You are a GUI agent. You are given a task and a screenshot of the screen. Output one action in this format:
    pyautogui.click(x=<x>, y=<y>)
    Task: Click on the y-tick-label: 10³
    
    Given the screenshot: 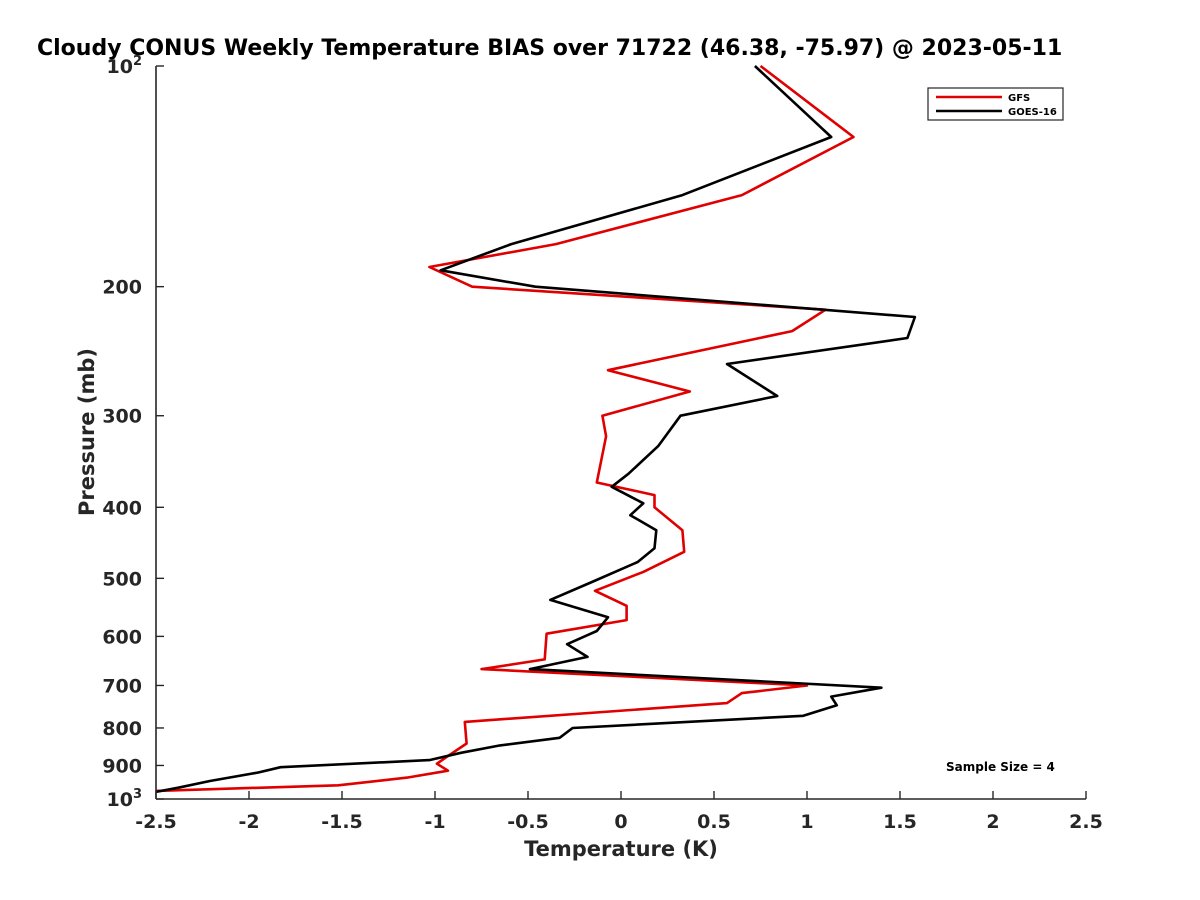 What is the action you would take?
    pyautogui.click(x=125, y=799)
    